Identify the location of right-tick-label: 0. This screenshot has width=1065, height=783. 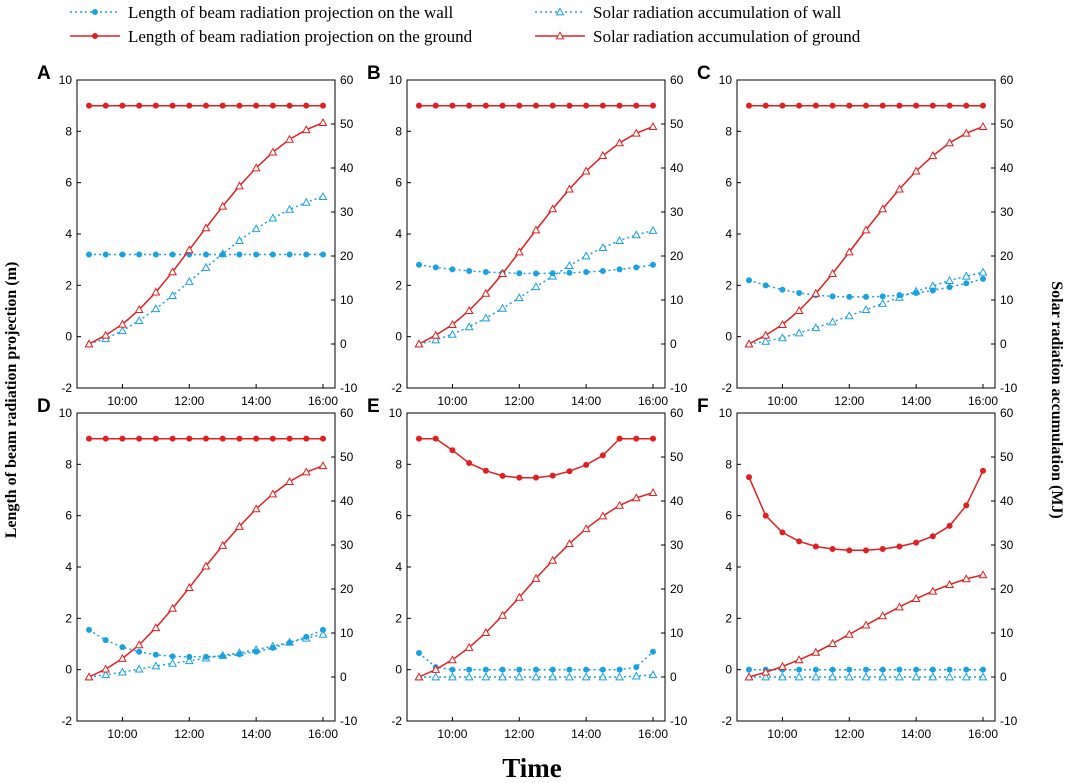
(343, 344).